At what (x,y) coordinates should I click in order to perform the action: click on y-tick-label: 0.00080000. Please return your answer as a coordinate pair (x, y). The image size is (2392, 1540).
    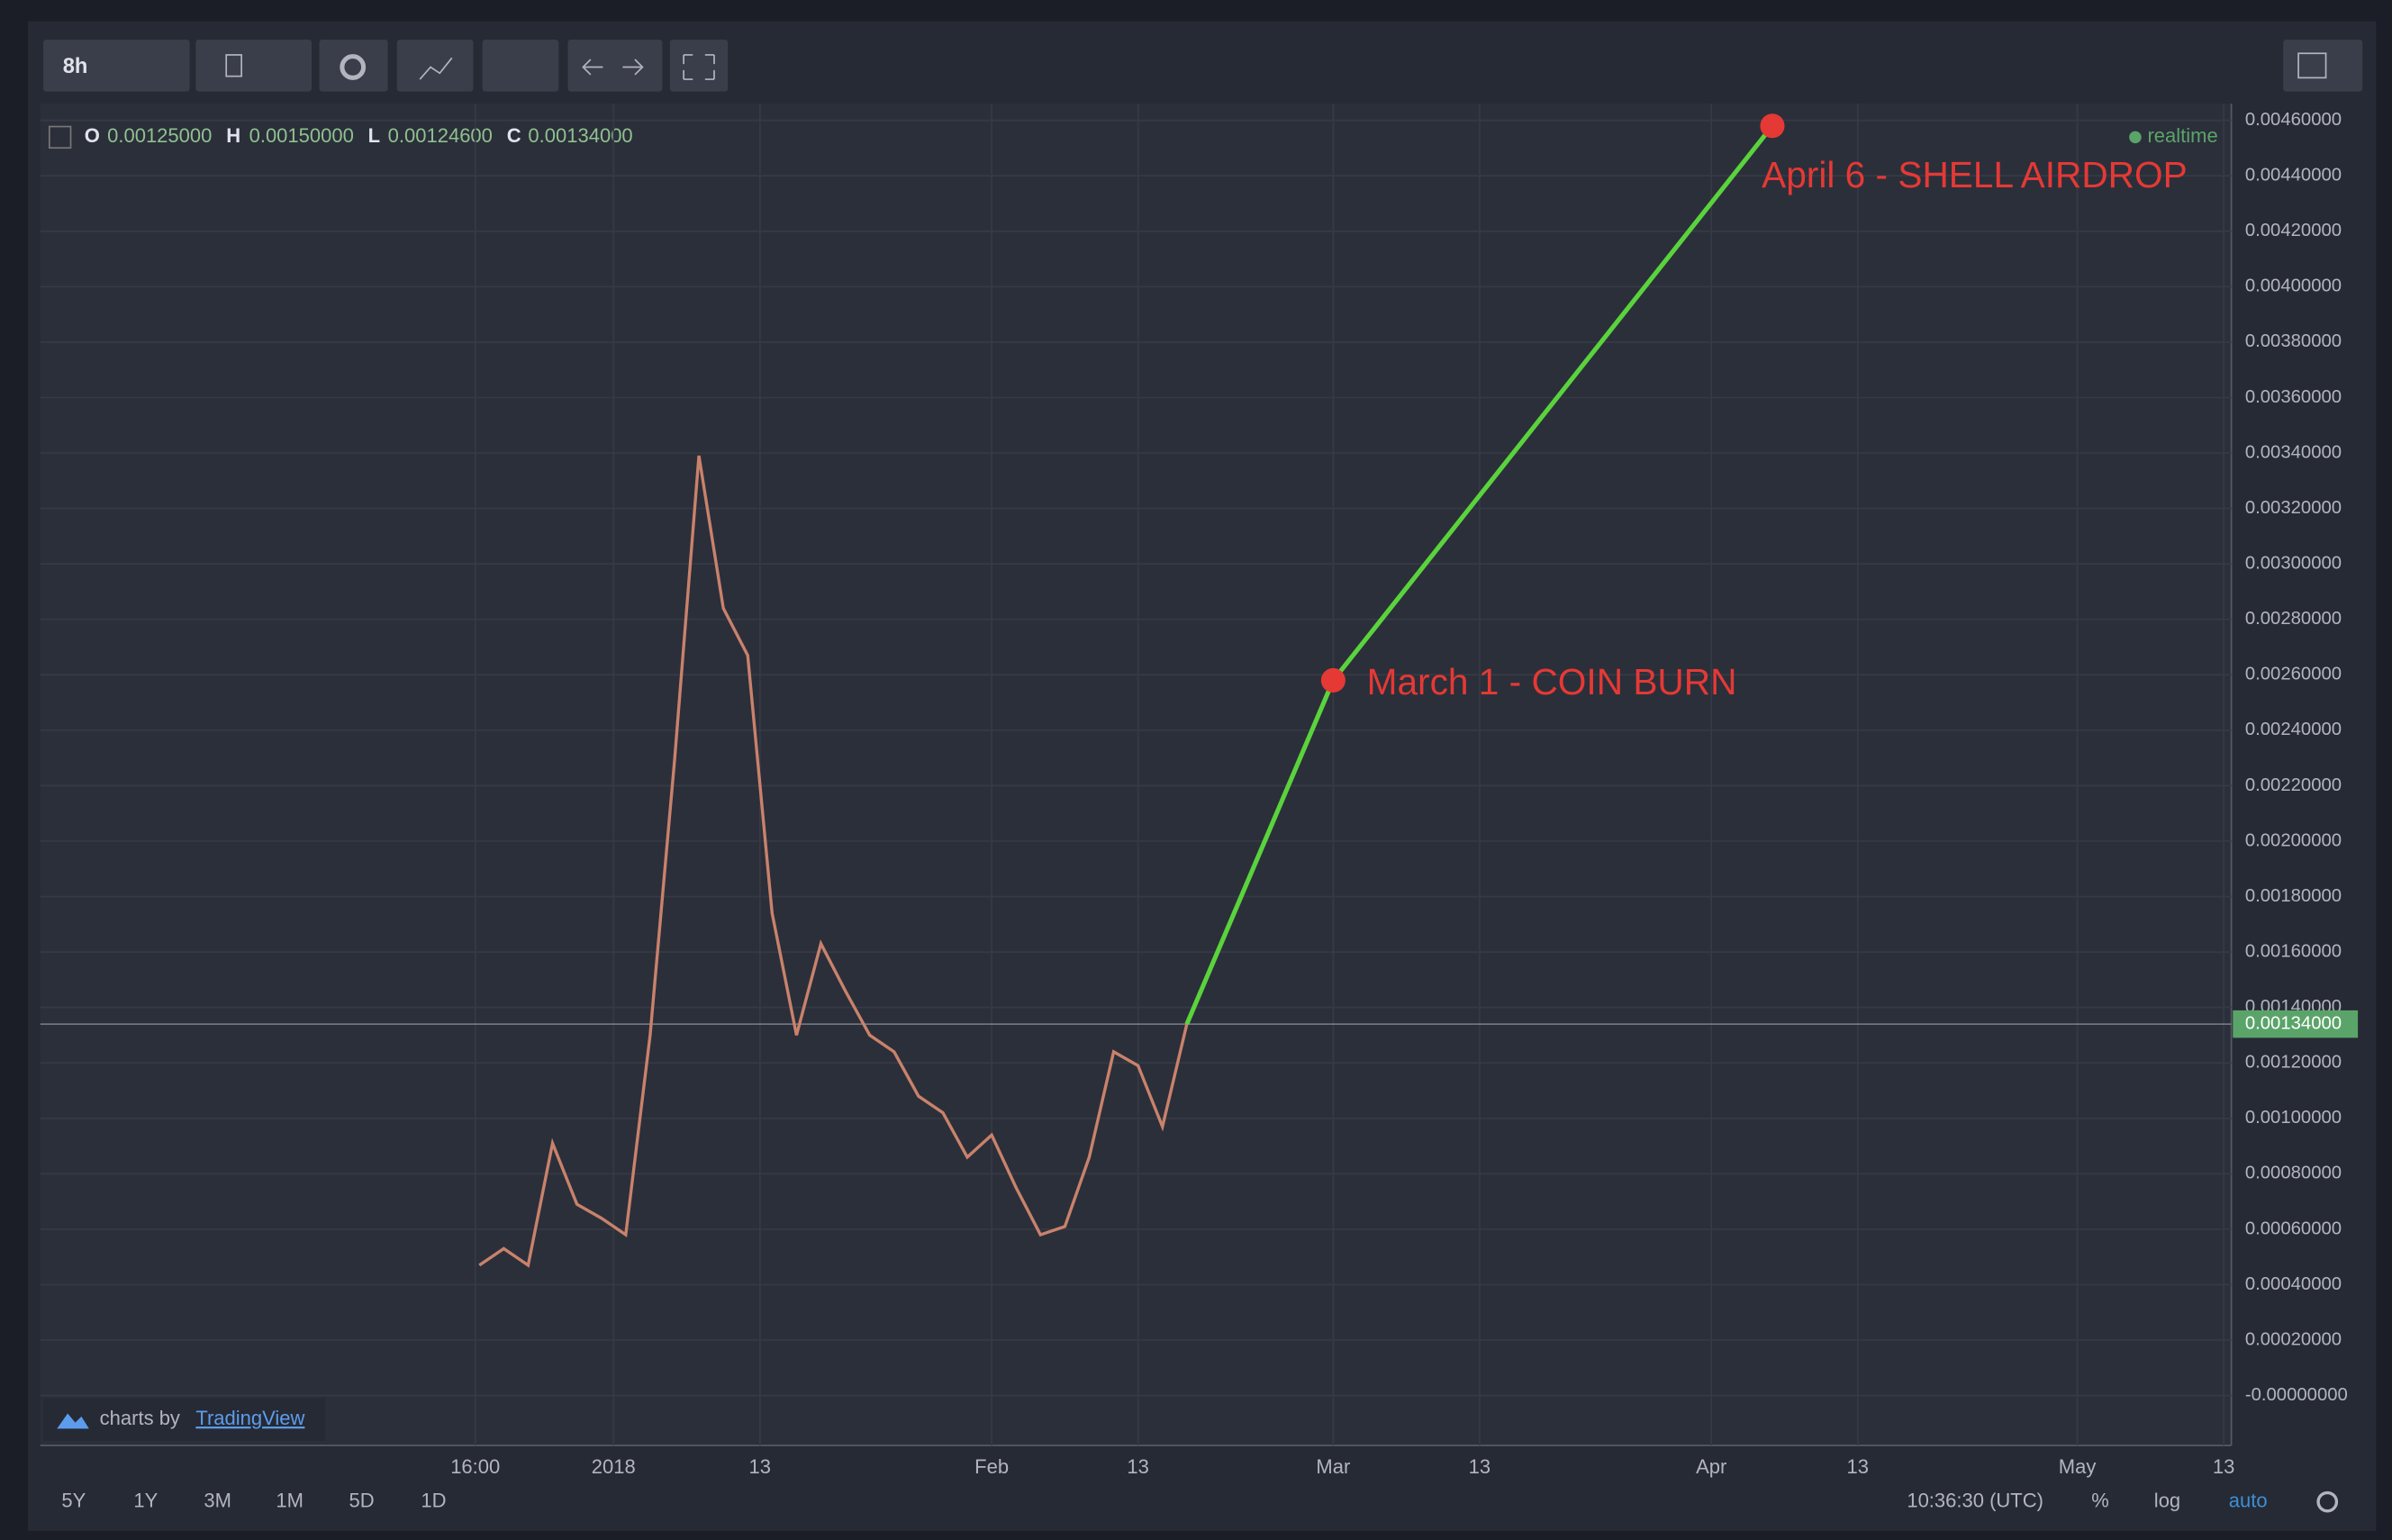
    Looking at the image, I should click on (2293, 1173).